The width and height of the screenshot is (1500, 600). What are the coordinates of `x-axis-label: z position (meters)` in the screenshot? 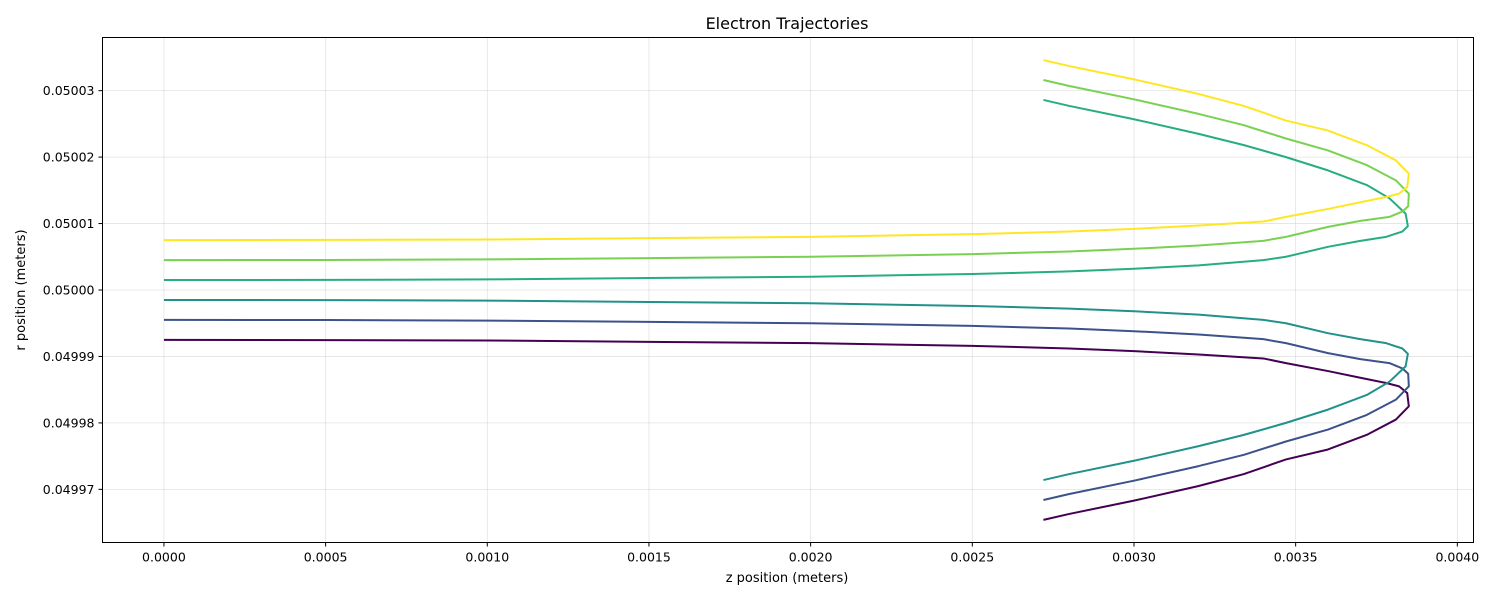 It's located at (787, 578).